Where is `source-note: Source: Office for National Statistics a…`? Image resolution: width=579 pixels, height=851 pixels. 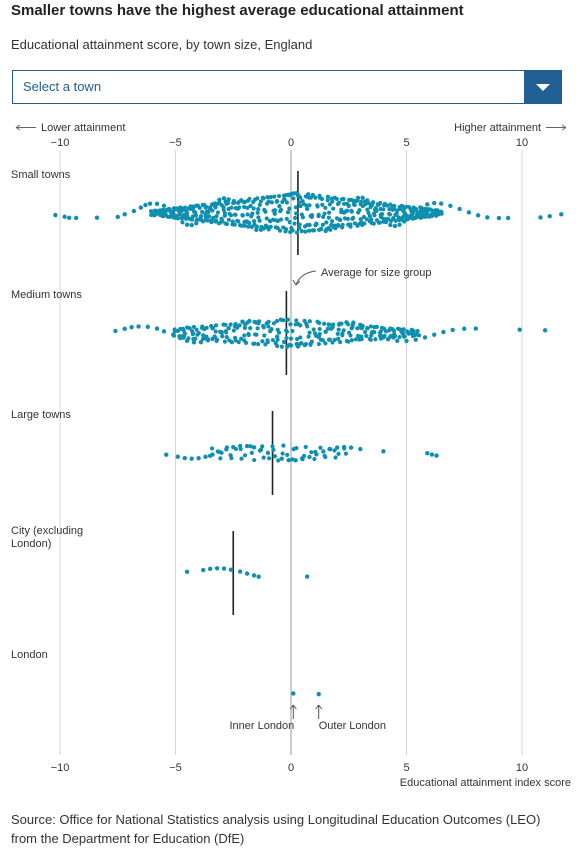
source-note: Source: Office for National Statistics a… is located at coordinates (276, 829).